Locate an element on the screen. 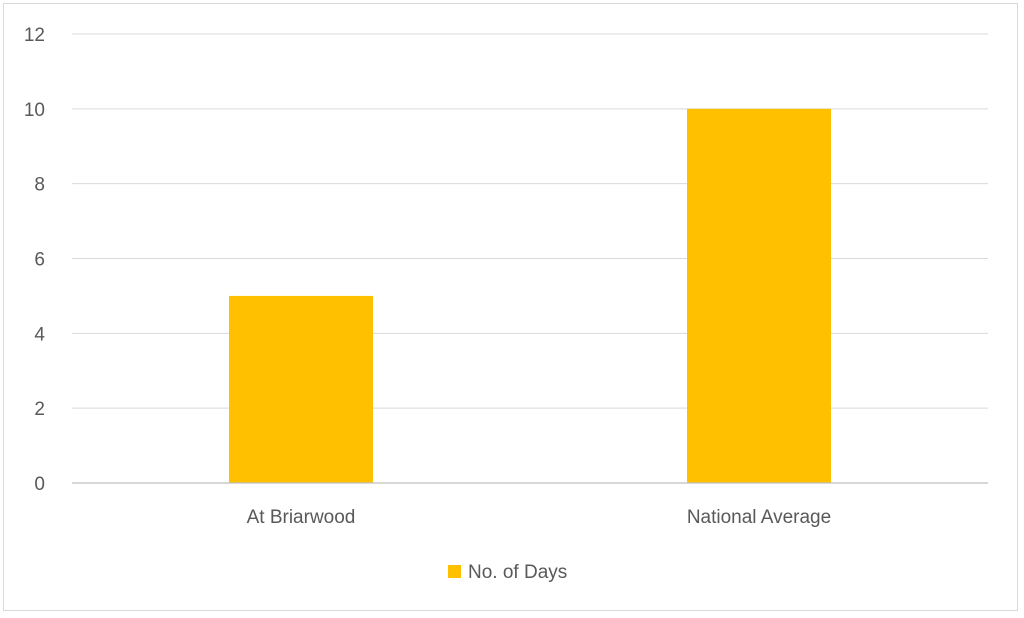 The width and height of the screenshot is (1024, 618). y-tick-label: 6 is located at coordinates (39, 260).